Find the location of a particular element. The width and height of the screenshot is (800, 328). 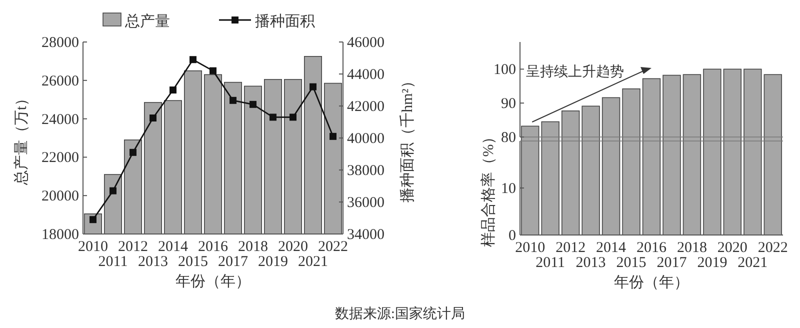

y-tick-label: 22000 is located at coordinates (60, 158).